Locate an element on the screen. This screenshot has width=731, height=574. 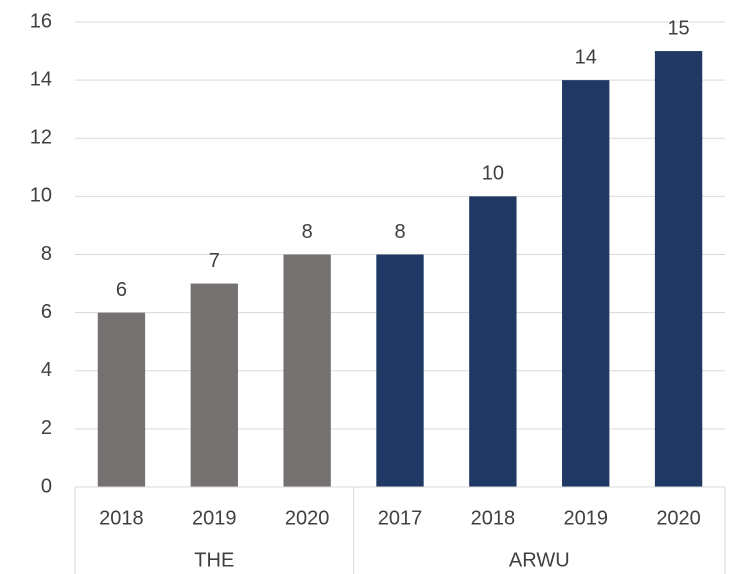
y-tick-label: 4 is located at coordinates (46, 370).